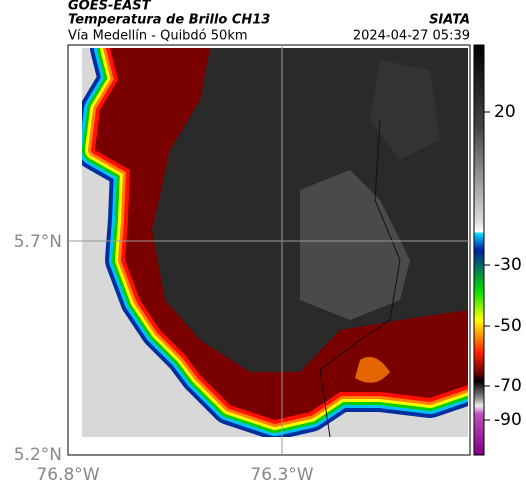 The width and height of the screenshot is (526, 491). I want to click on location: Vía Medellín - Quibdó 50km, so click(158, 36).